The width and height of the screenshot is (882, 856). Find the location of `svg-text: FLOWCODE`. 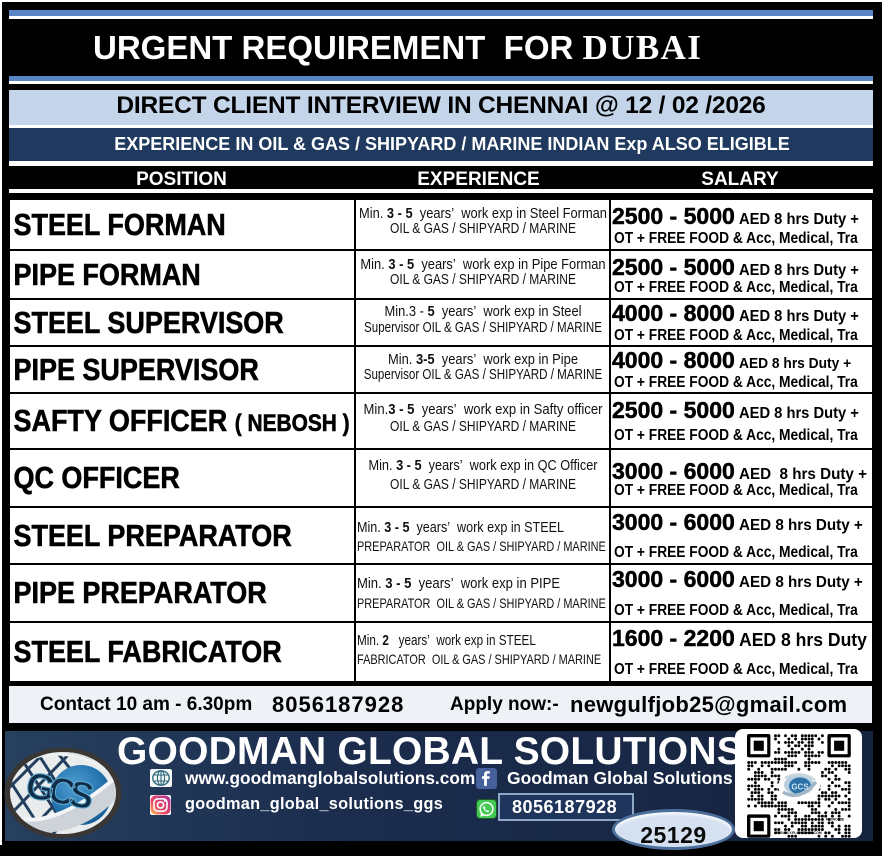

svg-text: FLOWCODE is located at coordinates (835, 820).